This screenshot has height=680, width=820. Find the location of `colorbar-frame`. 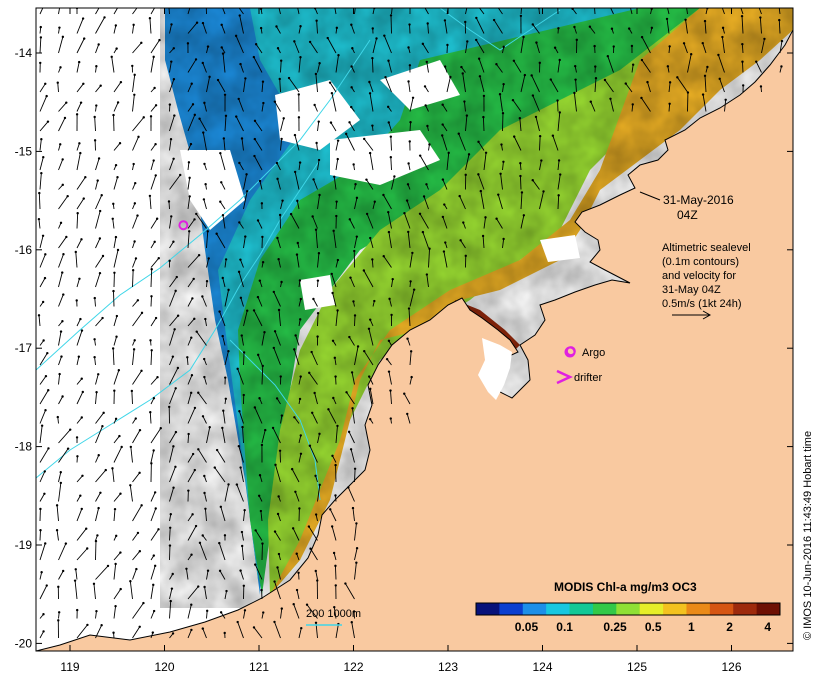

colorbar-frame is located at coordinates (628, 609).